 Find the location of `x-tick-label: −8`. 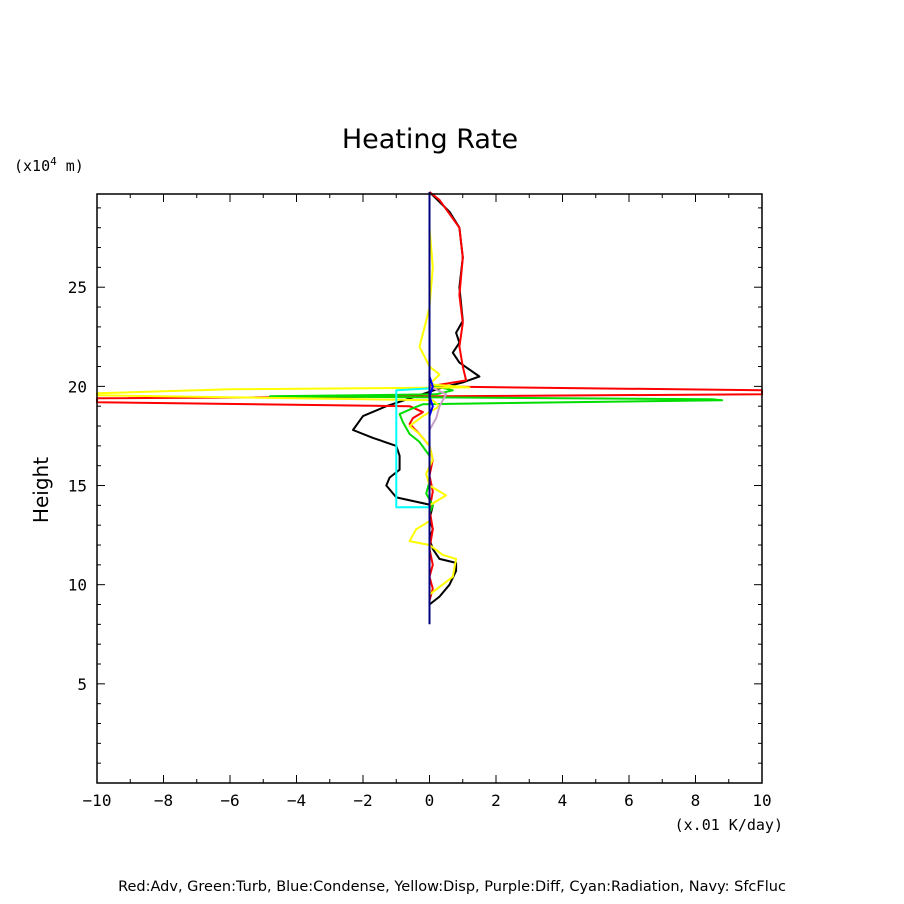

x-tick-label: −8 is located at coordinates (163, 800).